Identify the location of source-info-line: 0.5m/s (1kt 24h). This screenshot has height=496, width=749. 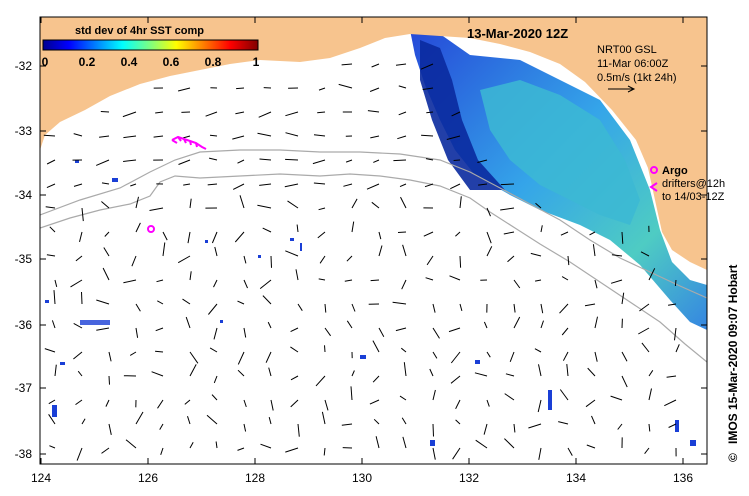
(636, 78).